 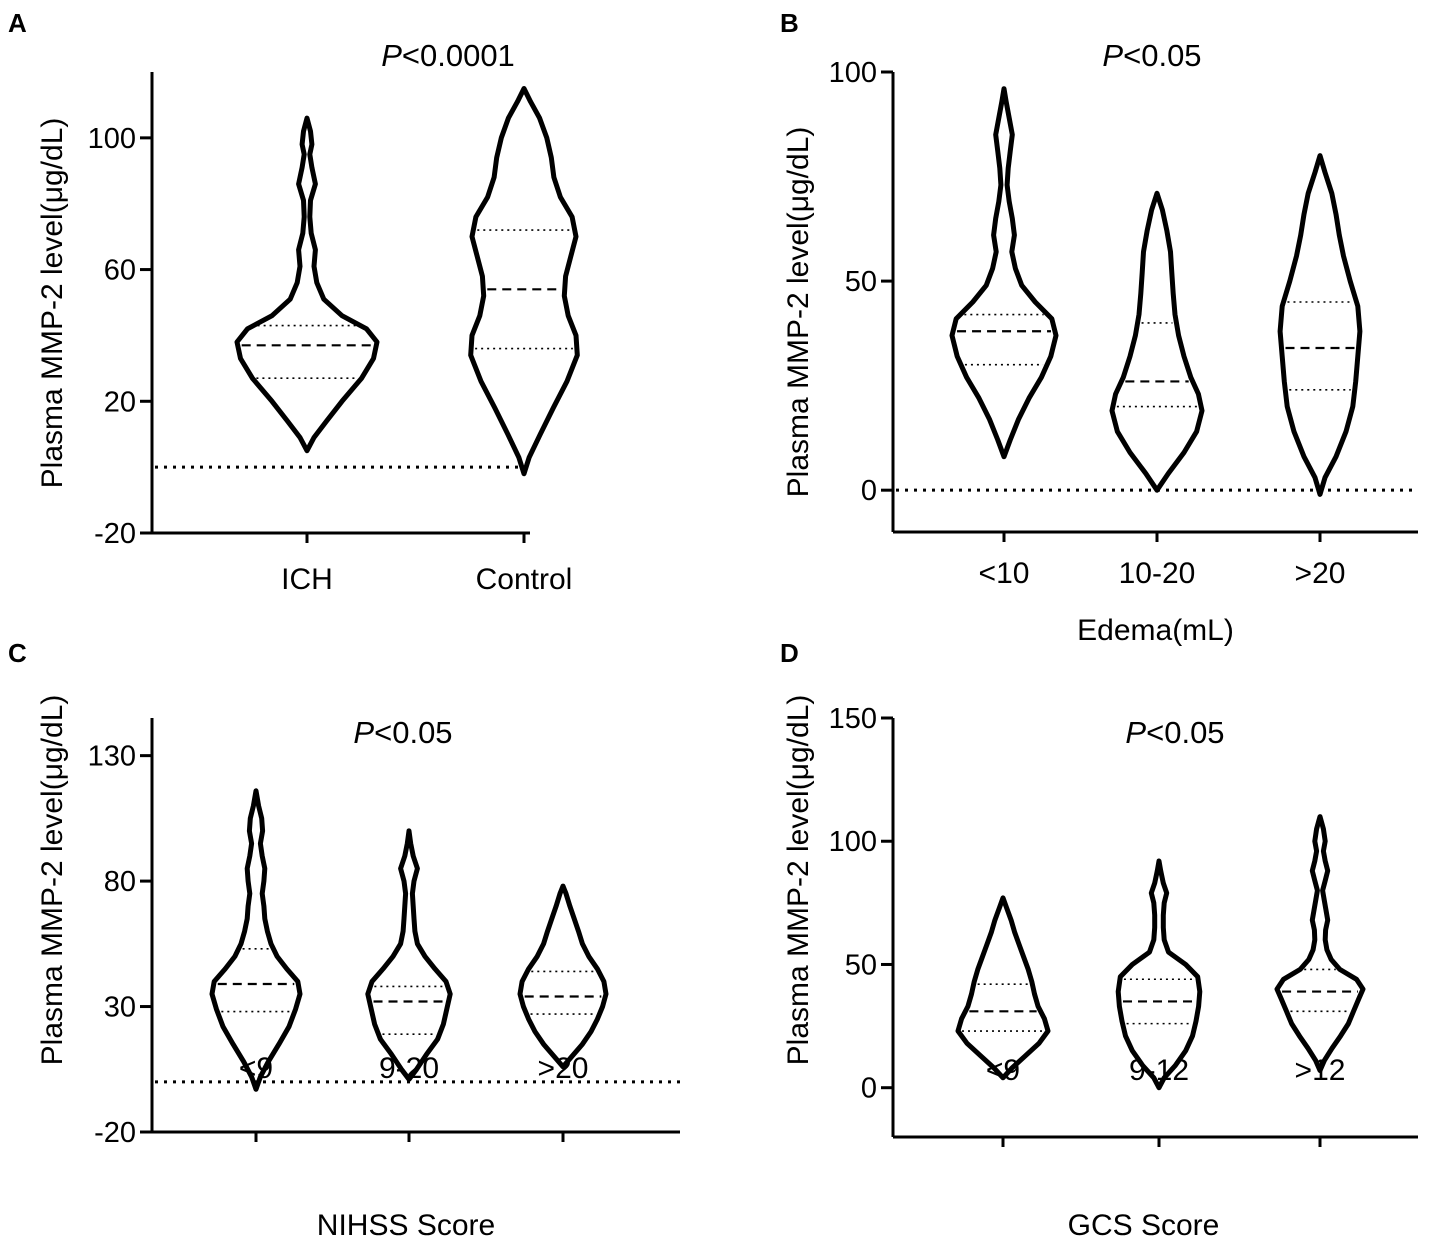 I want to click on x-axis-label: GCS Score, so click(x=1144, y=1225).